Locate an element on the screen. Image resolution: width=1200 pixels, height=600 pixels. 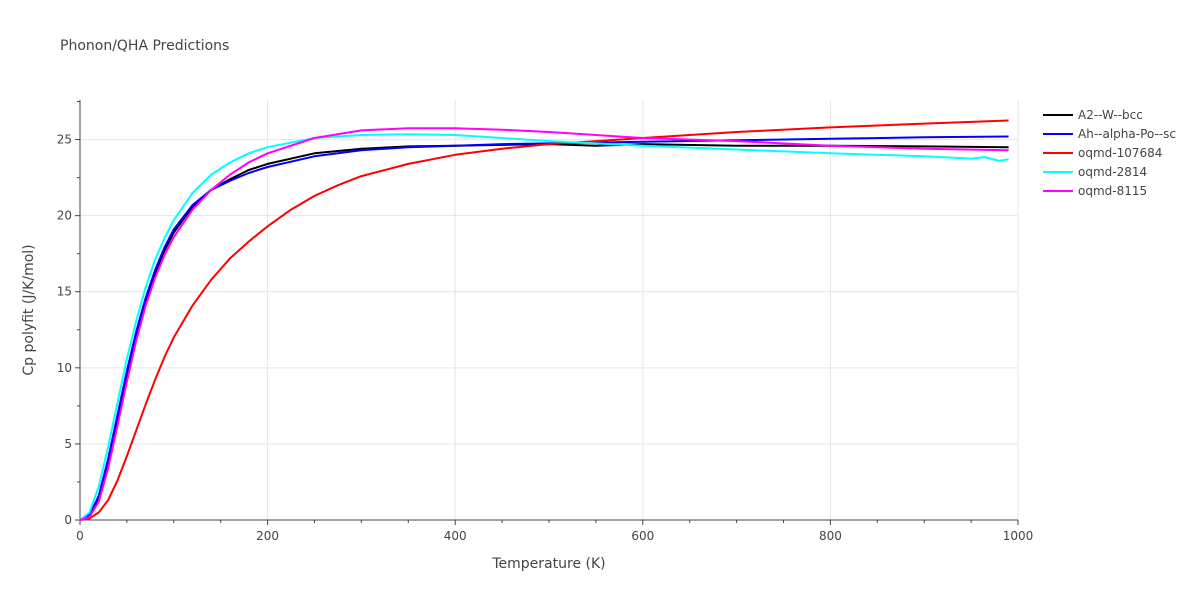
y-tick-label: 20 is located at coordinates (64, 216).